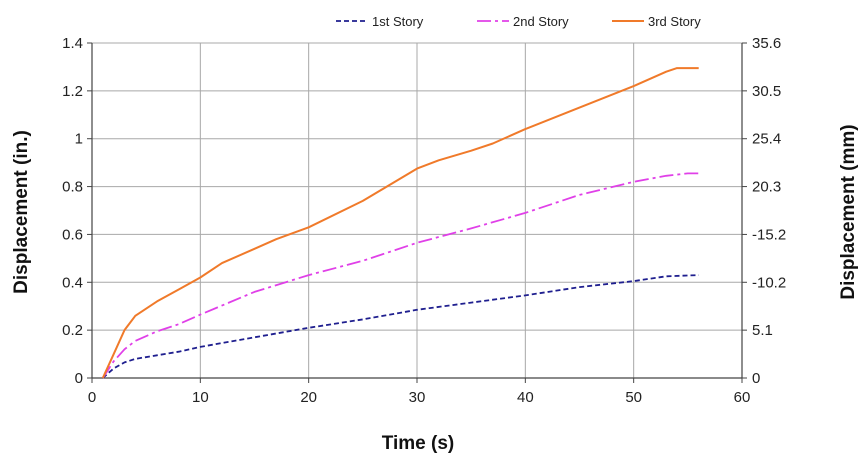  What do you see at coordinates (200, 397) in the screenshot?
I see `x-tick-label: 10` at bounding box center [200, 397].